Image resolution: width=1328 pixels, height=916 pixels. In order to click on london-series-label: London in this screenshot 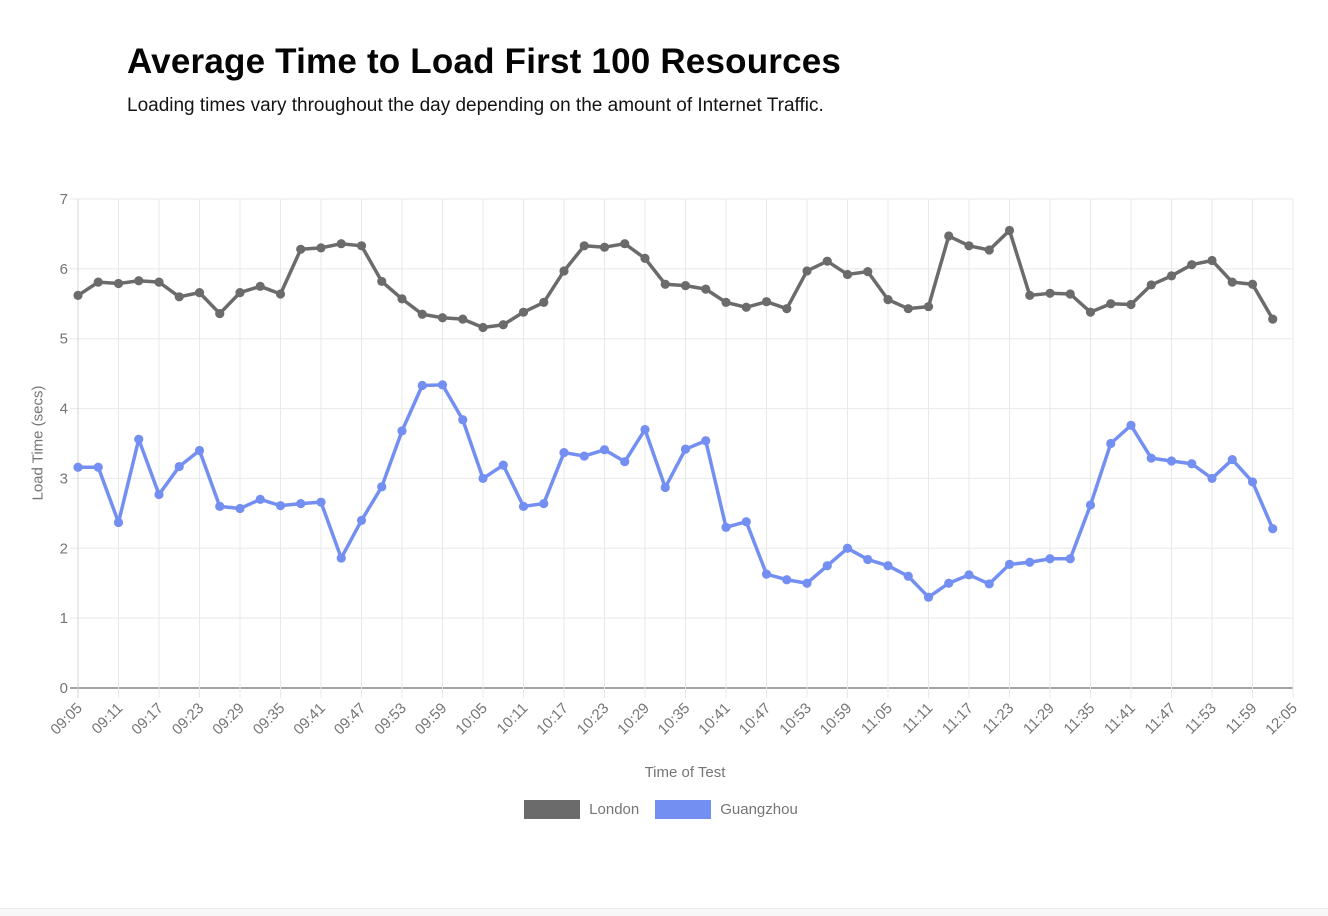, I will do `click(614, 809)`.